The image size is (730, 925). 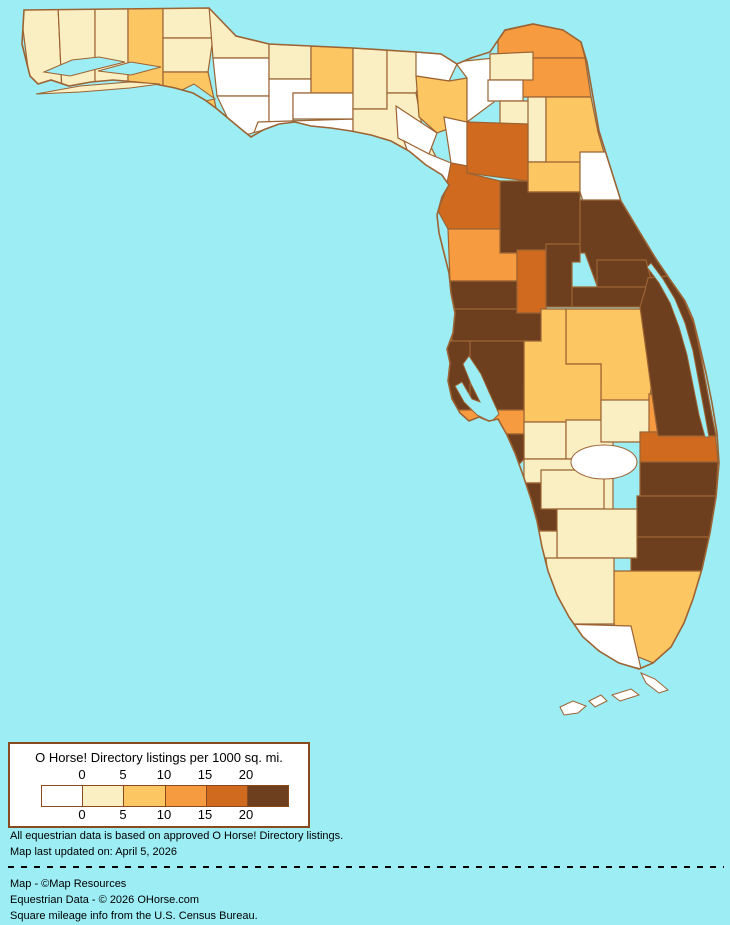 I want to click on county-sumter, so click(x=531, y=281).